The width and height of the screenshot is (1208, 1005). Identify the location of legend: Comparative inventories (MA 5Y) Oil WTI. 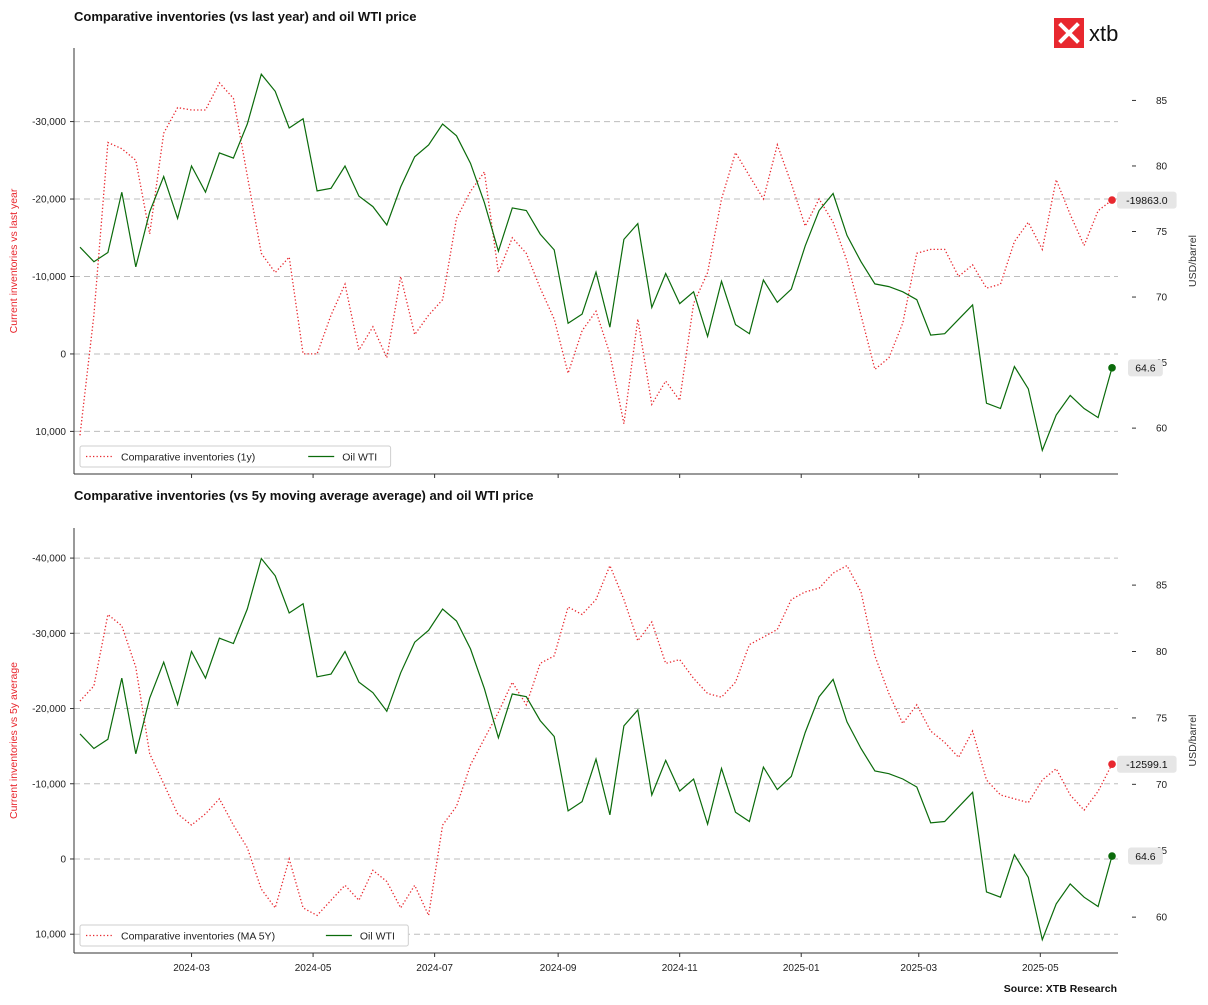
(244, 935).